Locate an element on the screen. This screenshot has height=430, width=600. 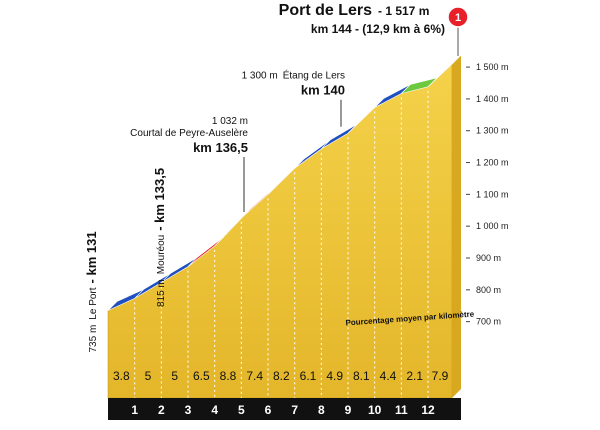
y-tick-label: 1 400 m is located at coordinates (492, 99).